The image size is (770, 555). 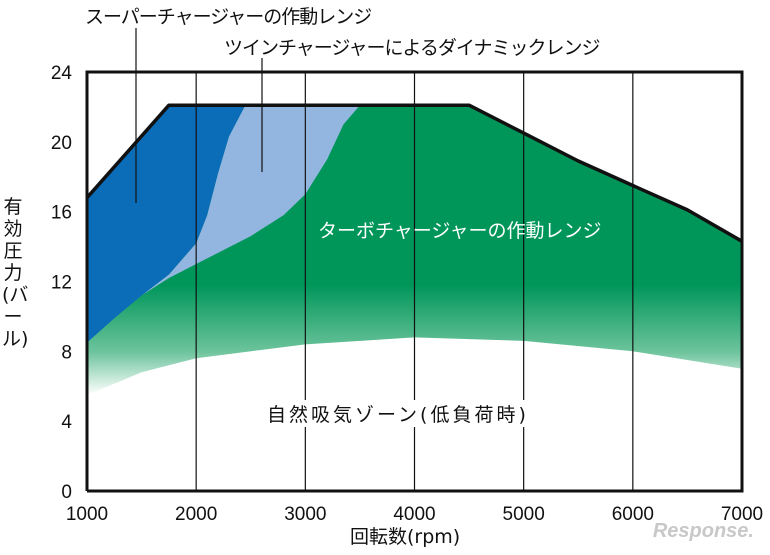 I want to click on y-tick-label: 16, so click(x=61, y=213).